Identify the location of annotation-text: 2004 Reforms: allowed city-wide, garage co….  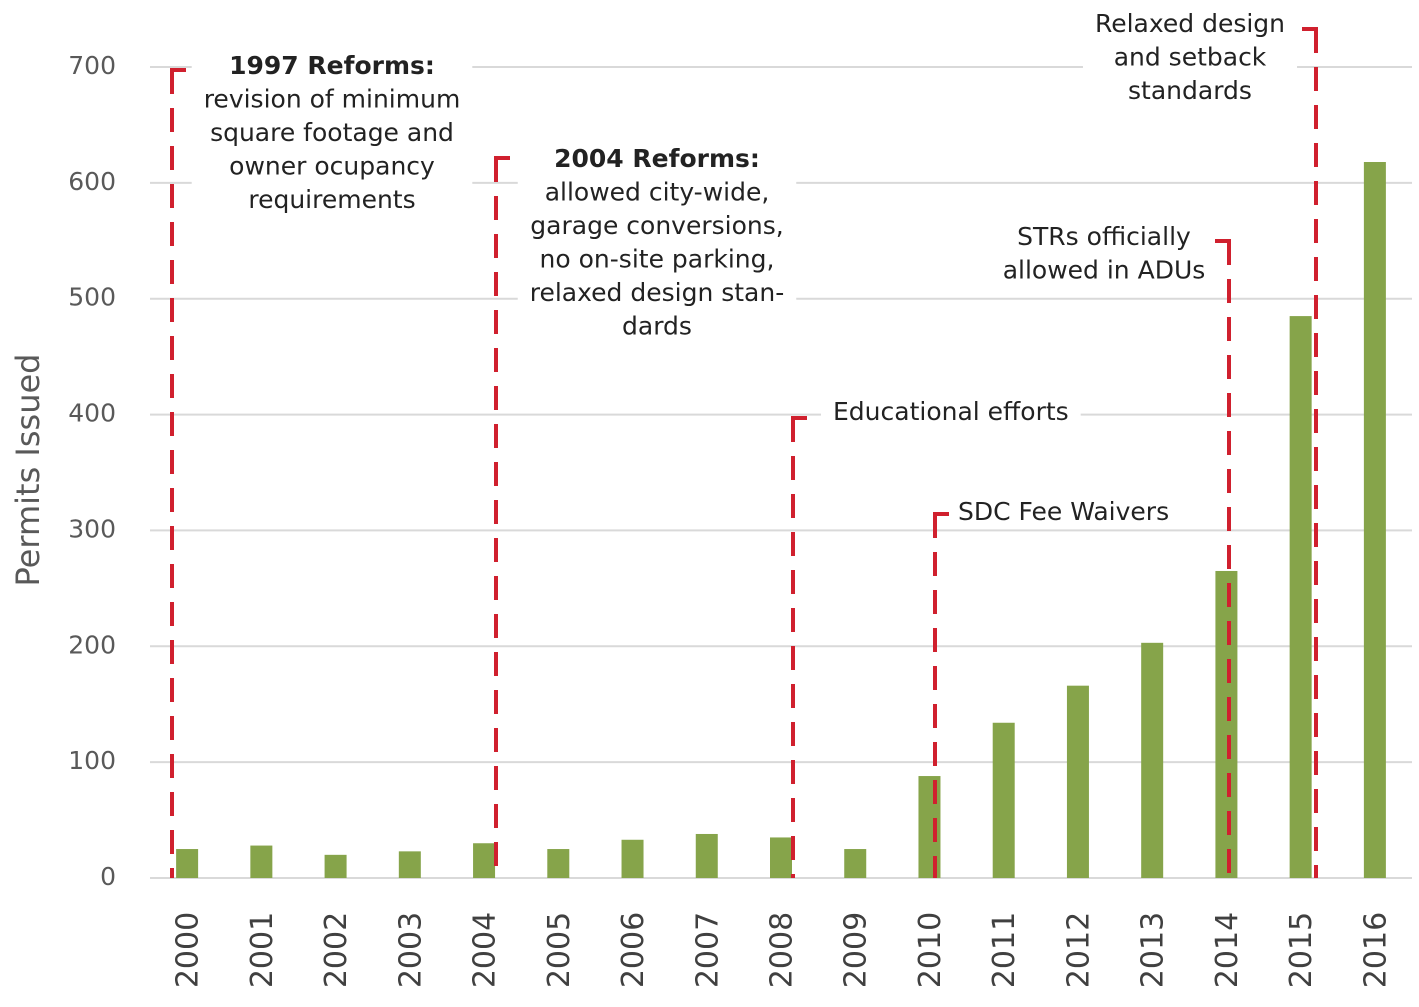
(657, 242).